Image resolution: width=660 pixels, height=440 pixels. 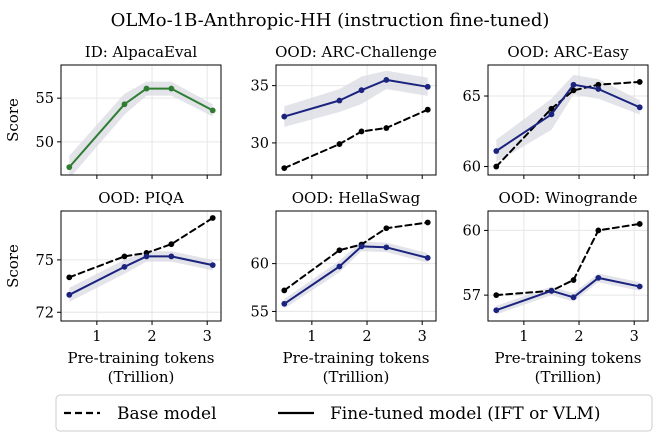 I want to click on legend-base-label: Base model, so click(x=167, y=414).